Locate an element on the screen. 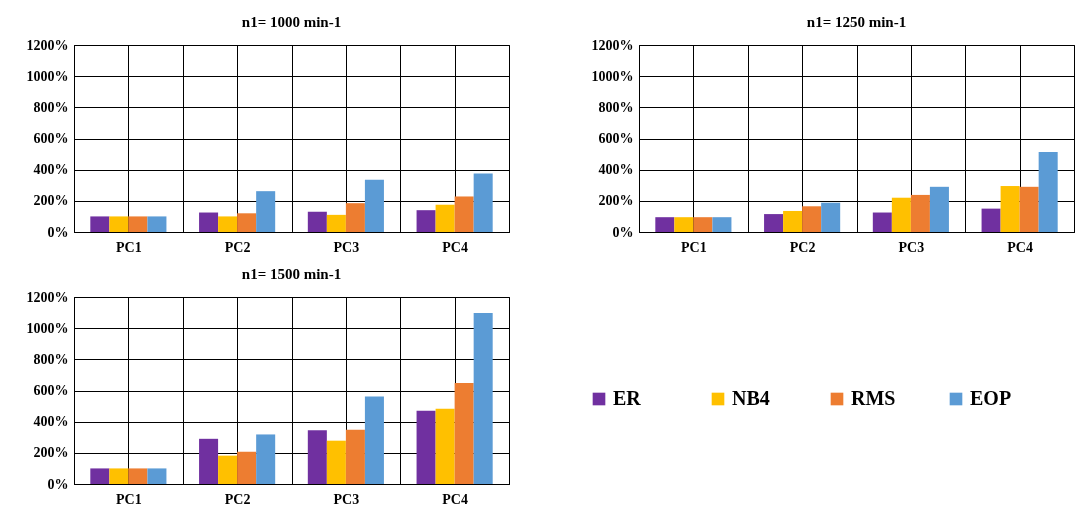 The height and width of the screenshot is (506, 1080). legend-label: EOP is located at coordinates (991, 398).